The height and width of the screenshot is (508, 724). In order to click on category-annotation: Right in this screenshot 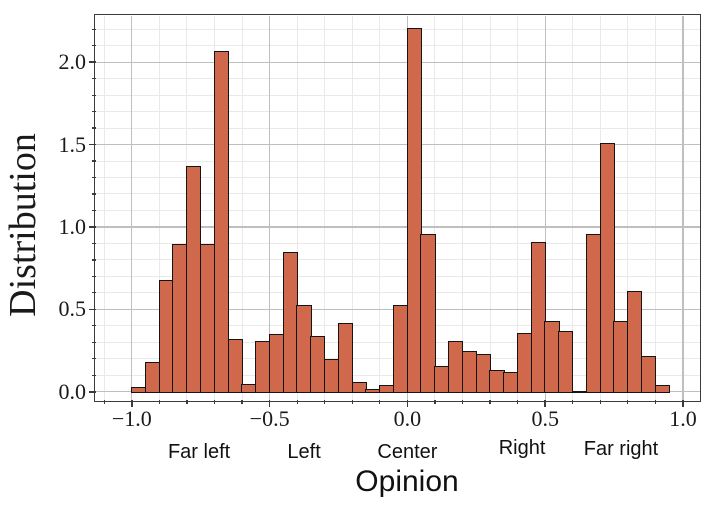, I will do `click(522, 448)`.